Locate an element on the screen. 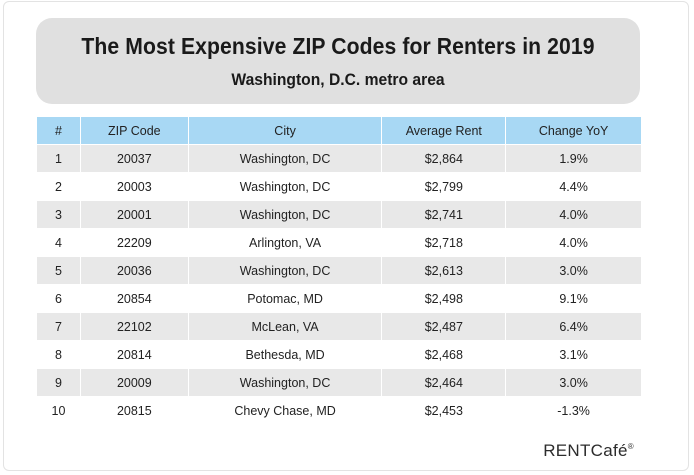  rent-cell: $2,741 is located at coordinates (444, 214).